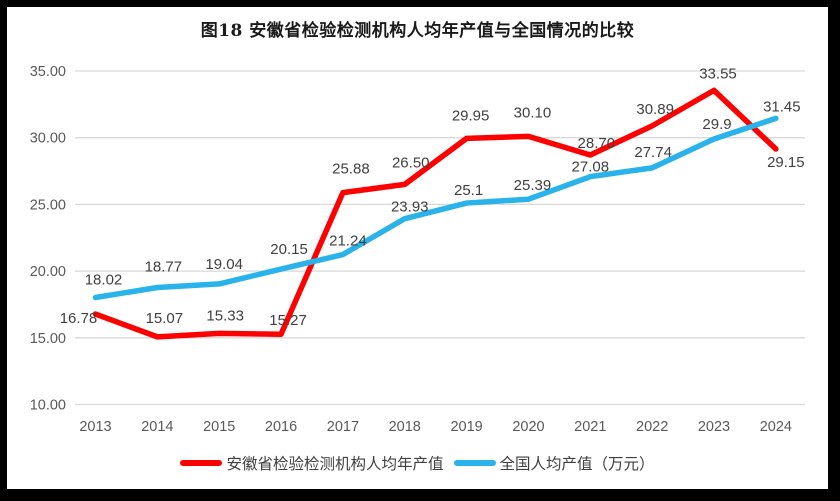  What do you see at coordinates (533, 112) in the screenshot?
I see `data-point-label: 30.10` at bounding box center [533, 112].